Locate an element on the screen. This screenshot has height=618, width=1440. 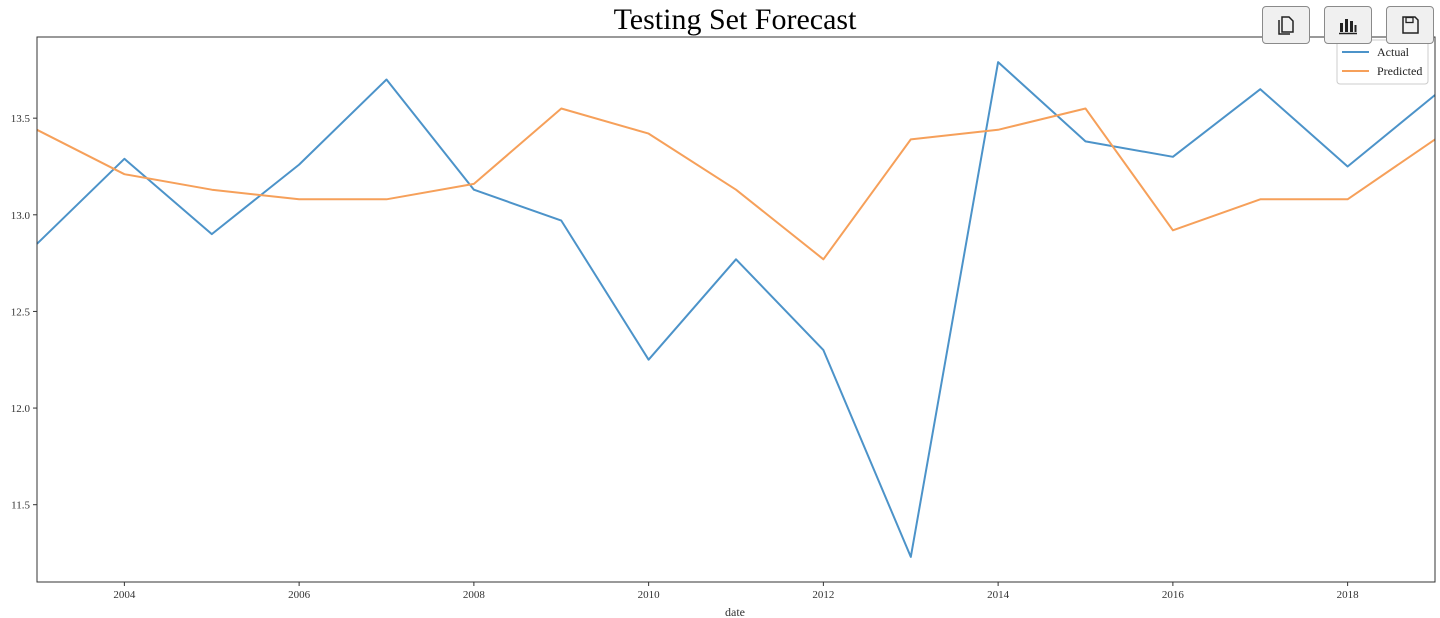
copy-icon is located at coordinates (1286, 25).